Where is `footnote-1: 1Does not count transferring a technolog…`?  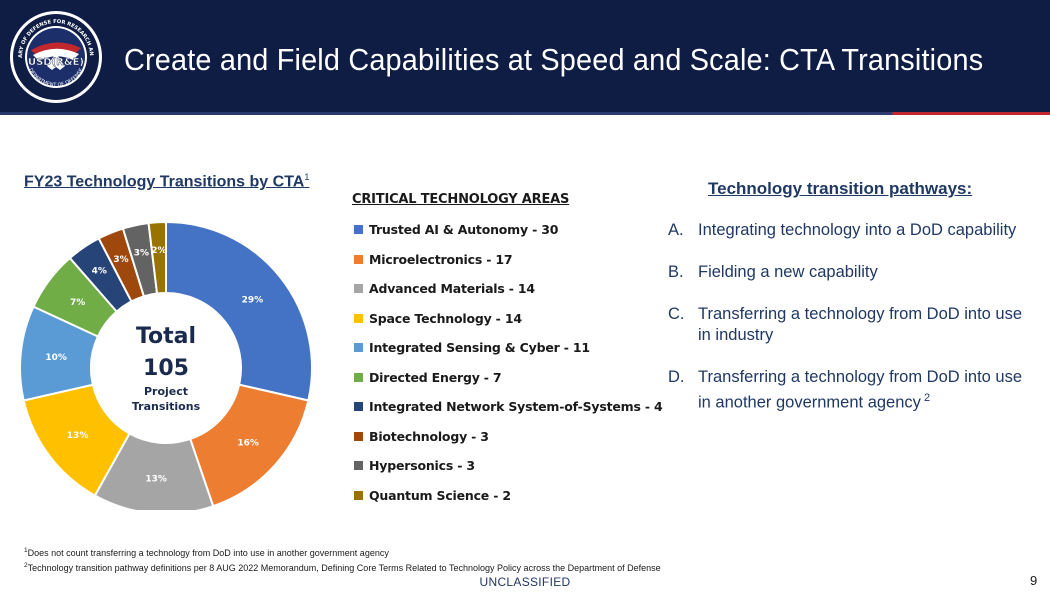 footnote-1: 1Does not count transferring a technolog… is located at coordinates (342, 552).